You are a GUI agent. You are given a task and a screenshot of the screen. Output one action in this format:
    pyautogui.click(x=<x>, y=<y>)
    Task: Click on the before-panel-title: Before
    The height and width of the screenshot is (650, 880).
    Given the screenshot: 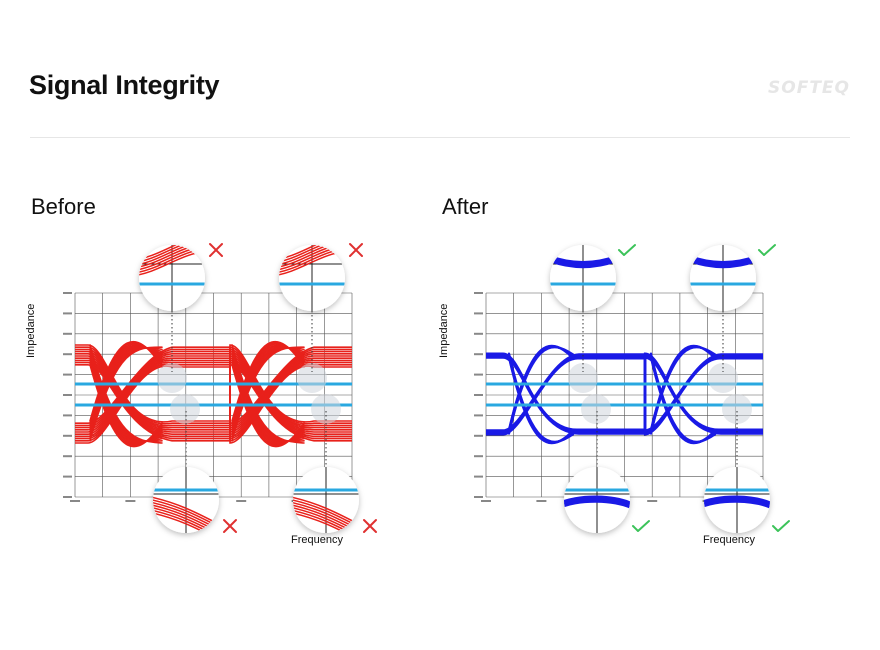 What is the action you would take?
    pyautogui.click(x=63, y=206)
    